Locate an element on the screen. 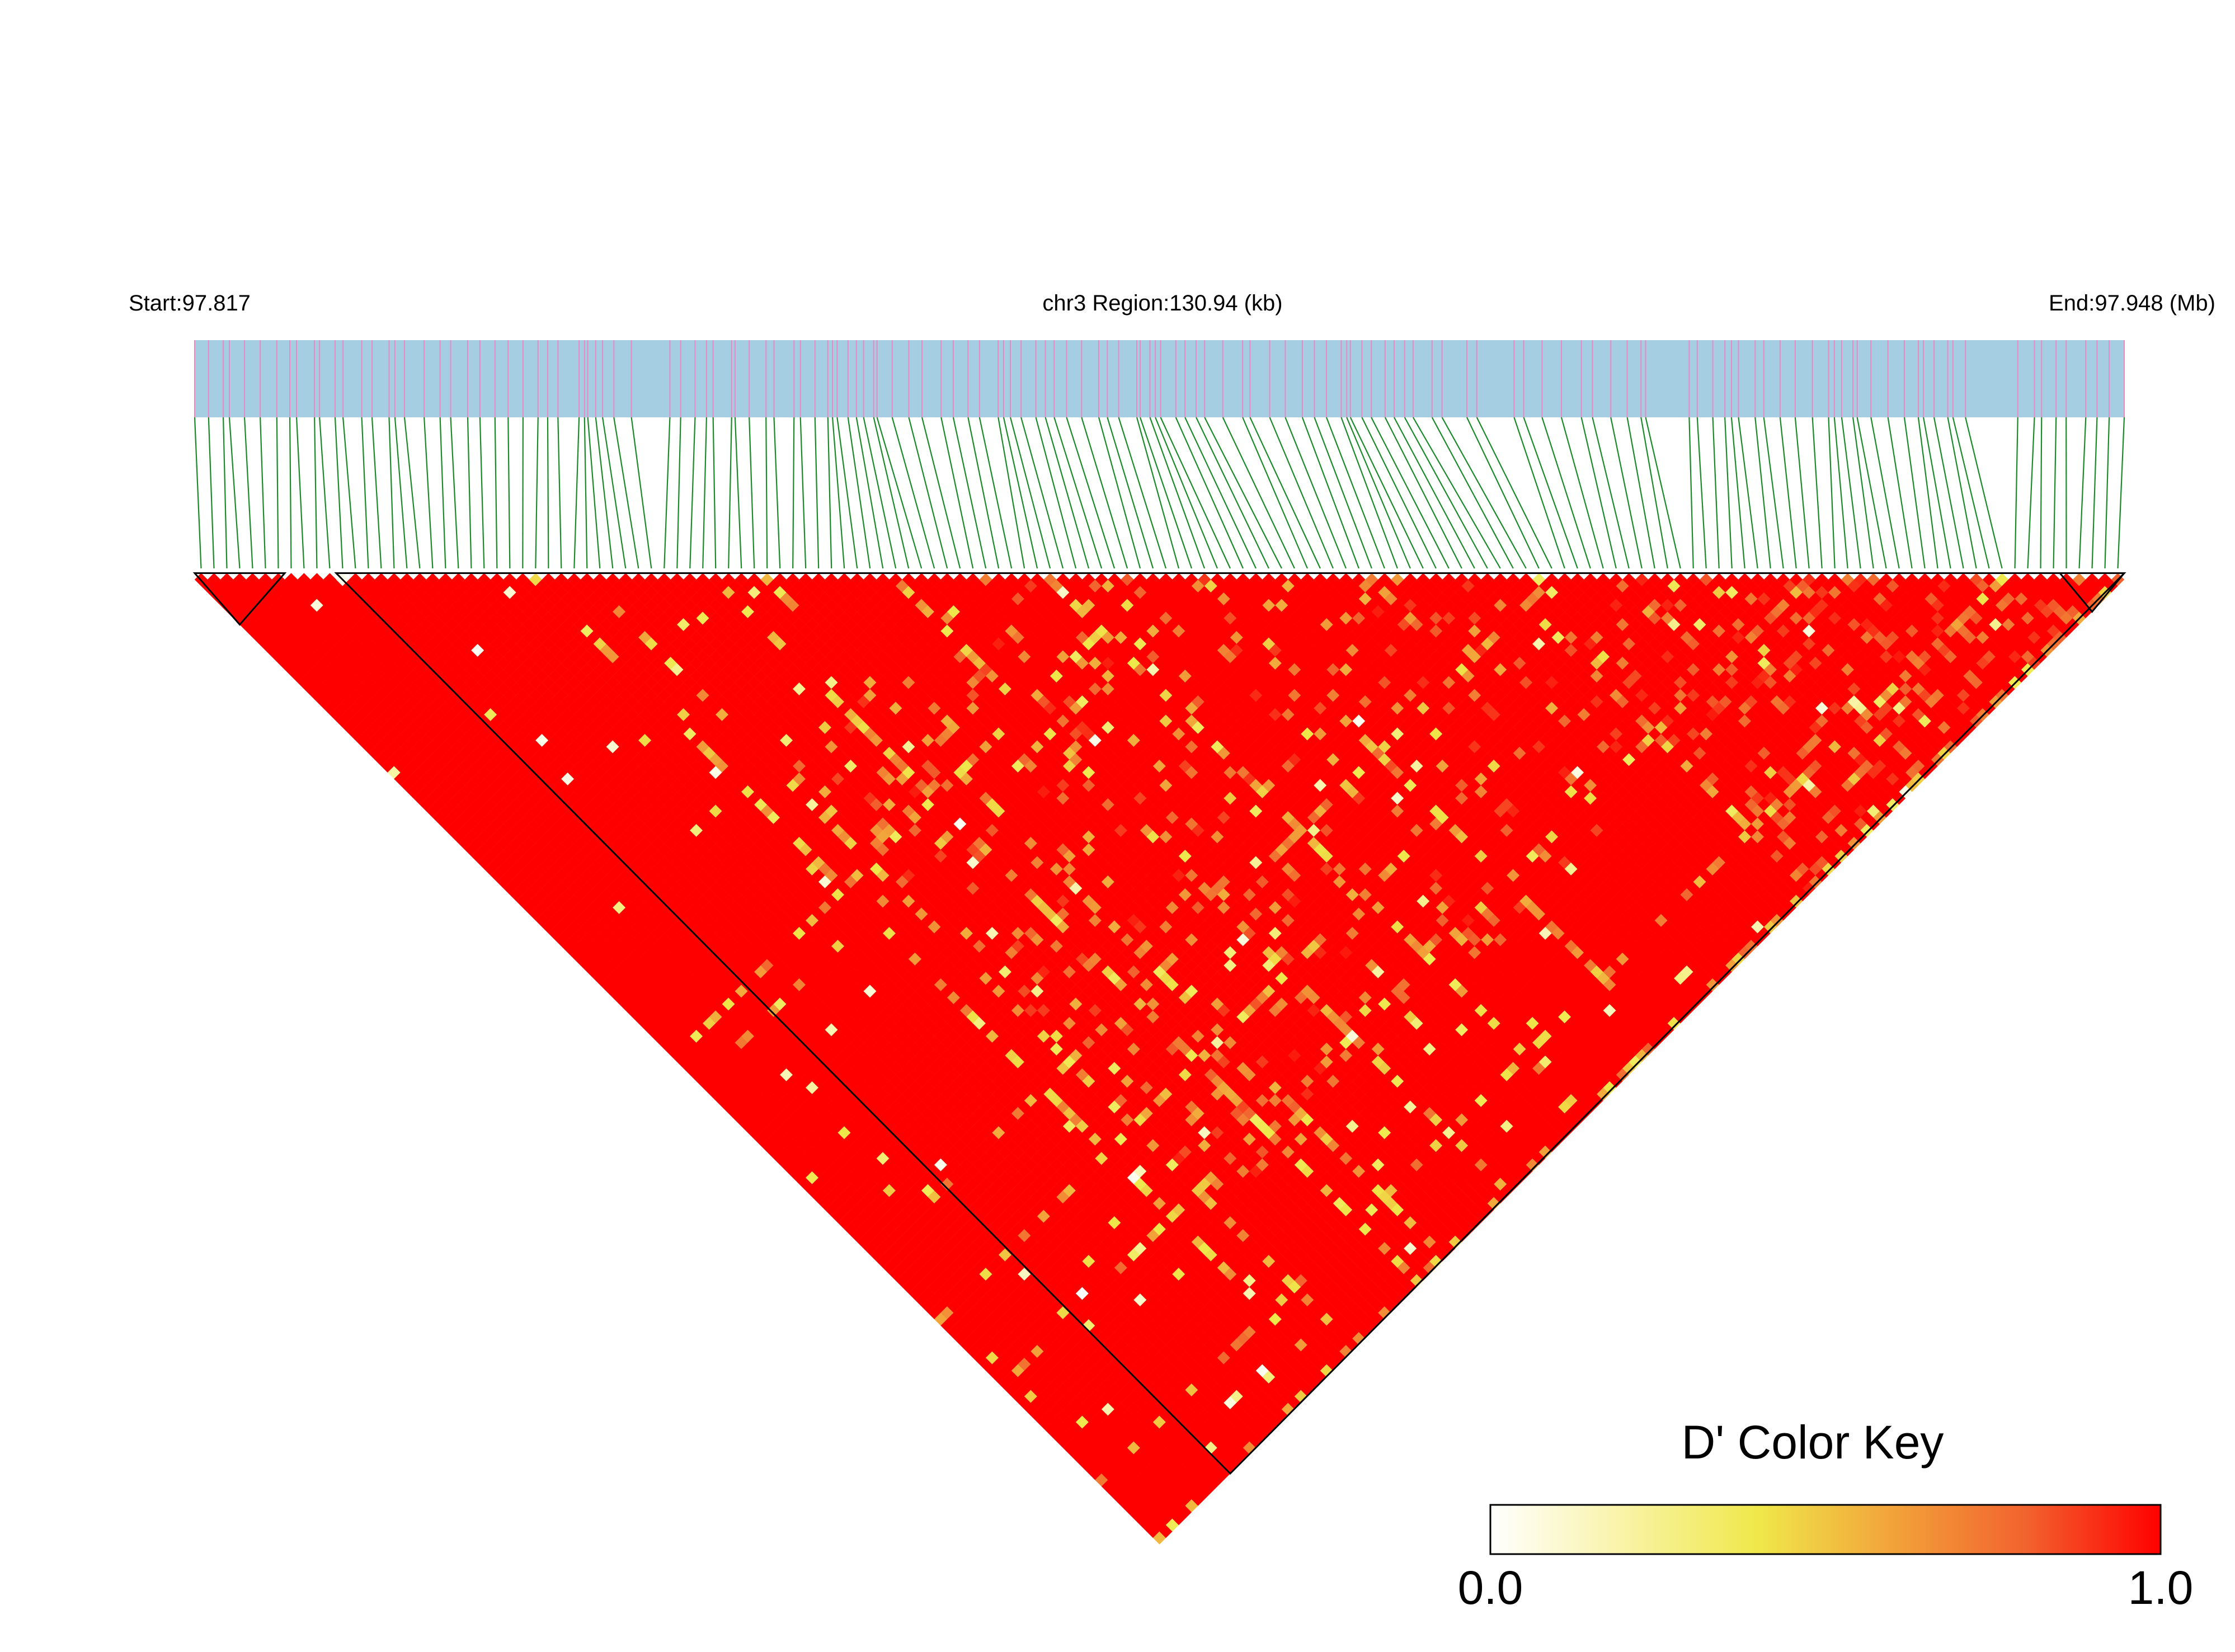  snp-tick-marks is located at coordinates (1159, 379).